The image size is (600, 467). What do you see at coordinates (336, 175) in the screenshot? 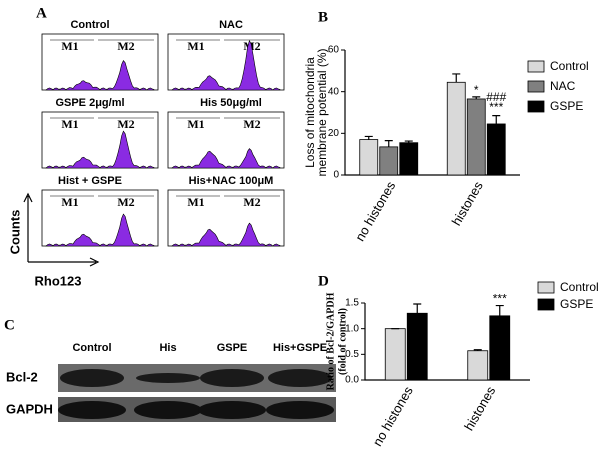
I see `y-tick-label: 0` at bounding box center [336, 175].